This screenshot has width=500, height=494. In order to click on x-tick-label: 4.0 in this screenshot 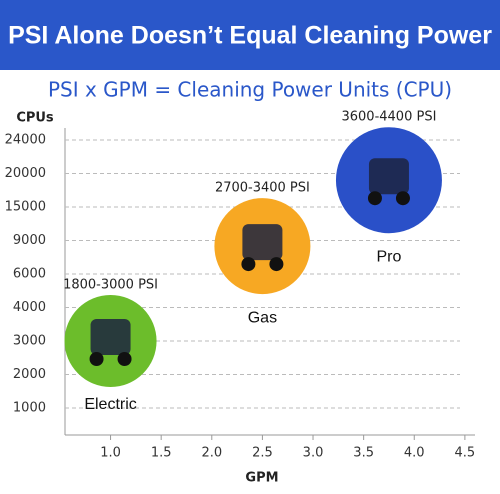, I will do `click(414, 453)`.